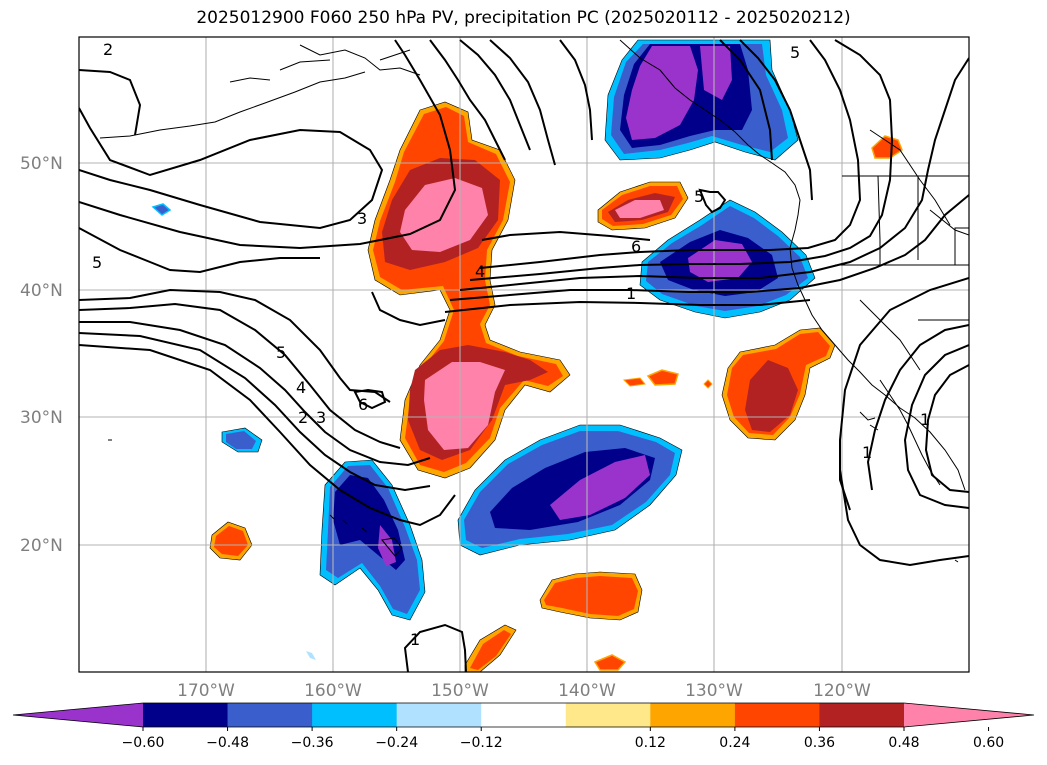 The image size is (1047, 765). Describe the element at coordinates (734, 743) in the screenshot. I see `colorbar-tick-label: 0.24` at that location.